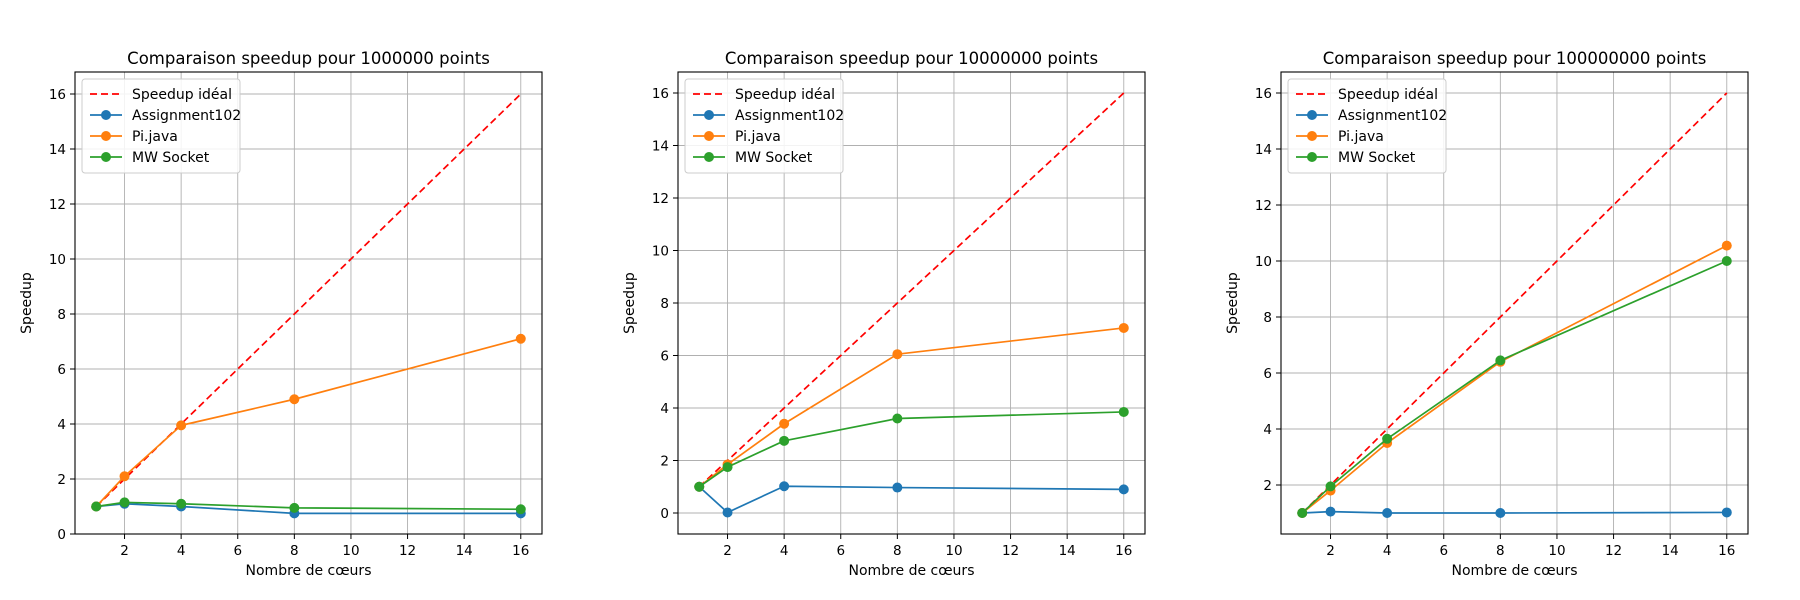  Describe the element at coordinates (1010, 551) in the screenshot. I see `x-tick-label: 12` at that location.